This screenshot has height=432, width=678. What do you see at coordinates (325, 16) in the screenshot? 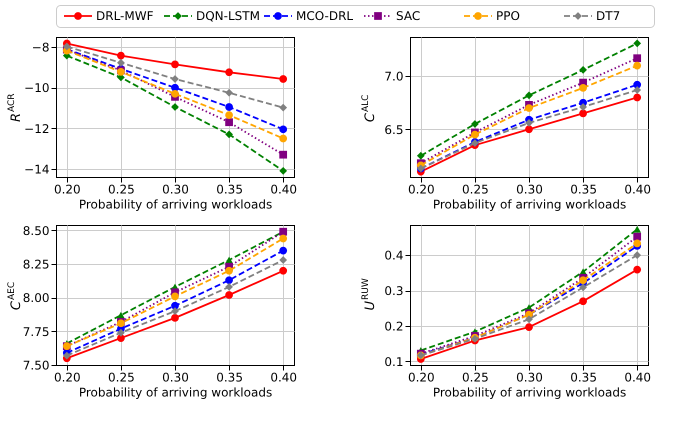
I see `legend-label: MCO-DRL` at bounding box center [325, 16].